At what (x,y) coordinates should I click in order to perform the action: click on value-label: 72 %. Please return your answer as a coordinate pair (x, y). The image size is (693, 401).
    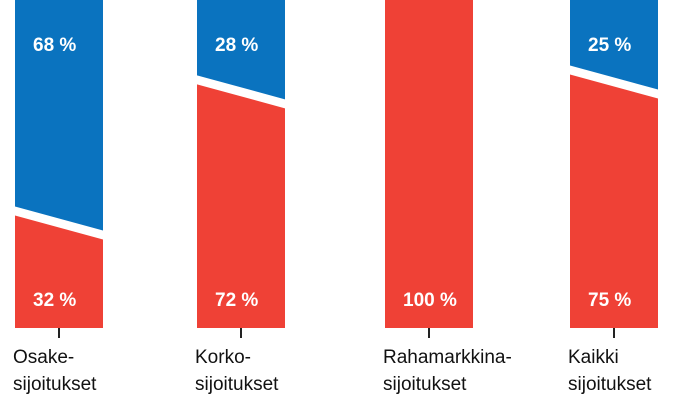
    Looking at the image, I should click on (236, 300).